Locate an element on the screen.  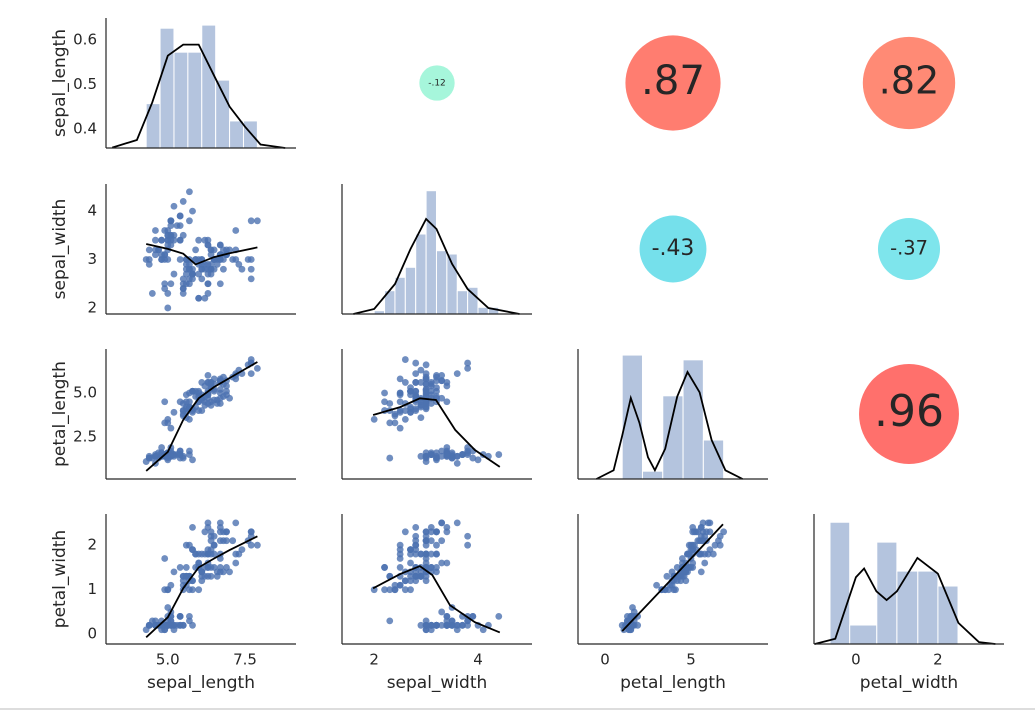
x-axis-label: sepal_width is located at coordinates (437, 683).